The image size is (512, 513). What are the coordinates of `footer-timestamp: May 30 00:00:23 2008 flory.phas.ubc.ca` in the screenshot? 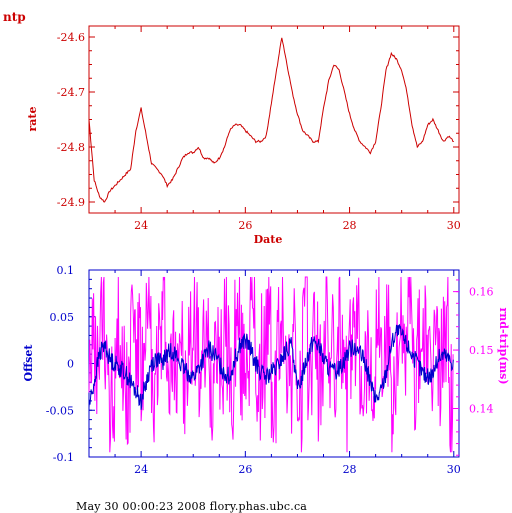 It's located at (192, 506).